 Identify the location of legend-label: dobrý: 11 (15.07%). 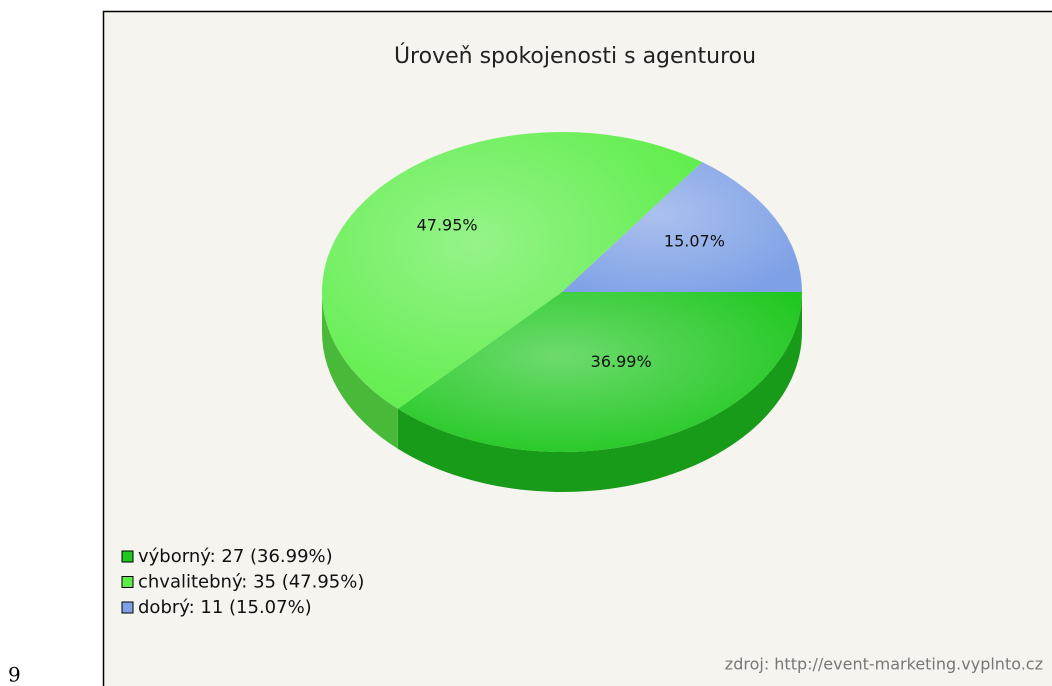
(225, 607).